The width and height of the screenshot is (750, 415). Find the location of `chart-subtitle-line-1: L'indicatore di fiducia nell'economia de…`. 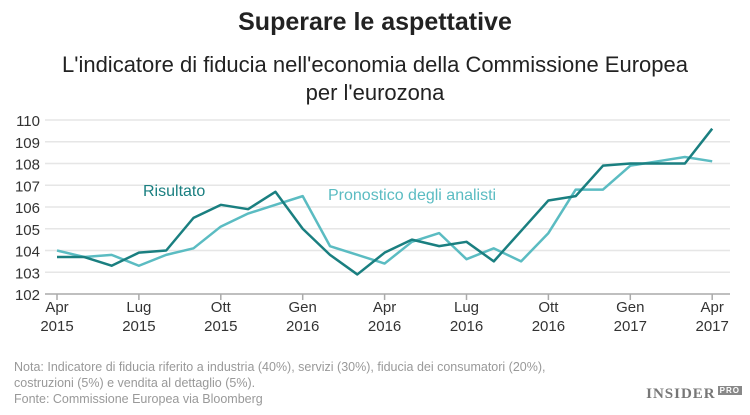

chart-subtitle-line-1: L'indicatore di fiducia nell'economia de… is located at coordinates (375, 64).